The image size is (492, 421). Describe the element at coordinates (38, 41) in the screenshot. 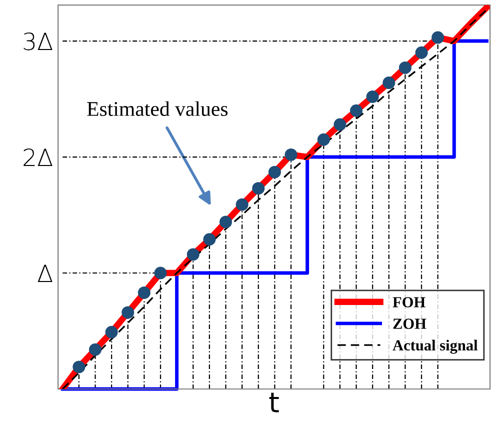

I see `y-tick-label: 3Δ` at that location.